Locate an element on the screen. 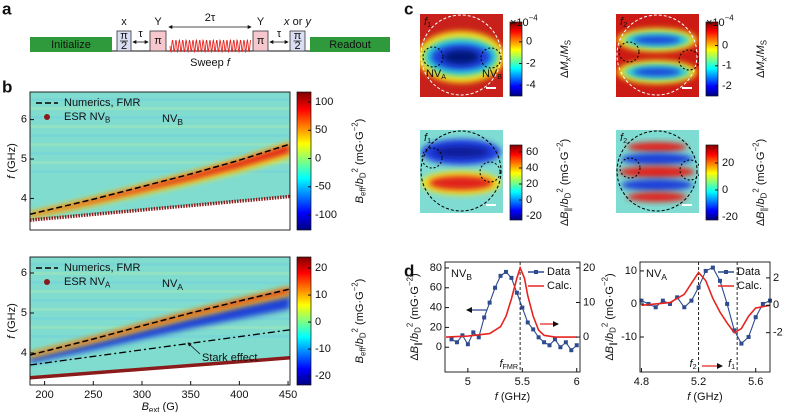  colorbar-tick-label: -2 is located at coordinates (727, 86).